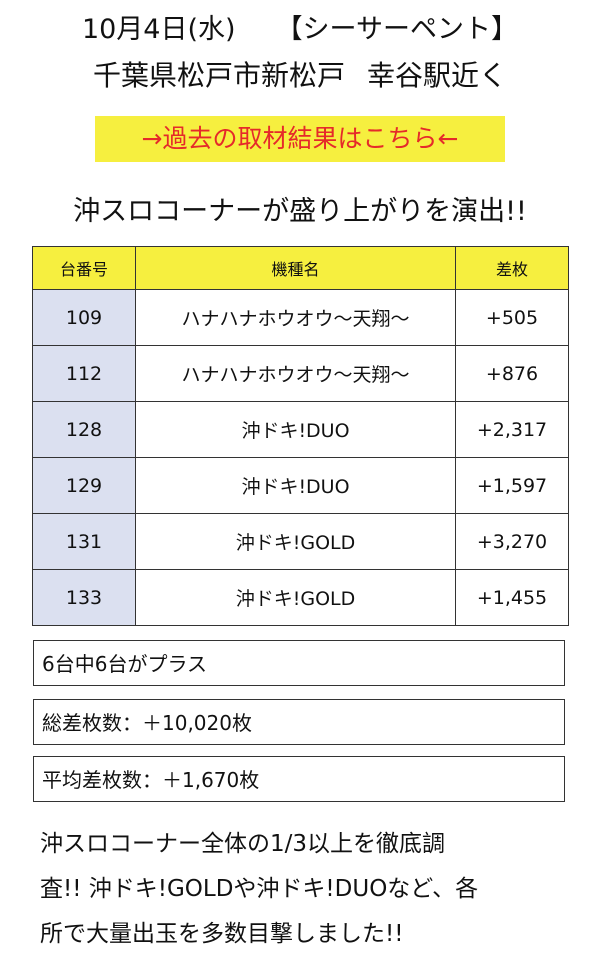 Image resolution: width=600 pixels, height=957 pixels. What do you see at coordinates (259, 889) in the screenshot?
I see `paragraph-line: 査!! 沖ドキ!GOLDや沖ドキ!DUOなど、各` at bounding box center [259, 889].